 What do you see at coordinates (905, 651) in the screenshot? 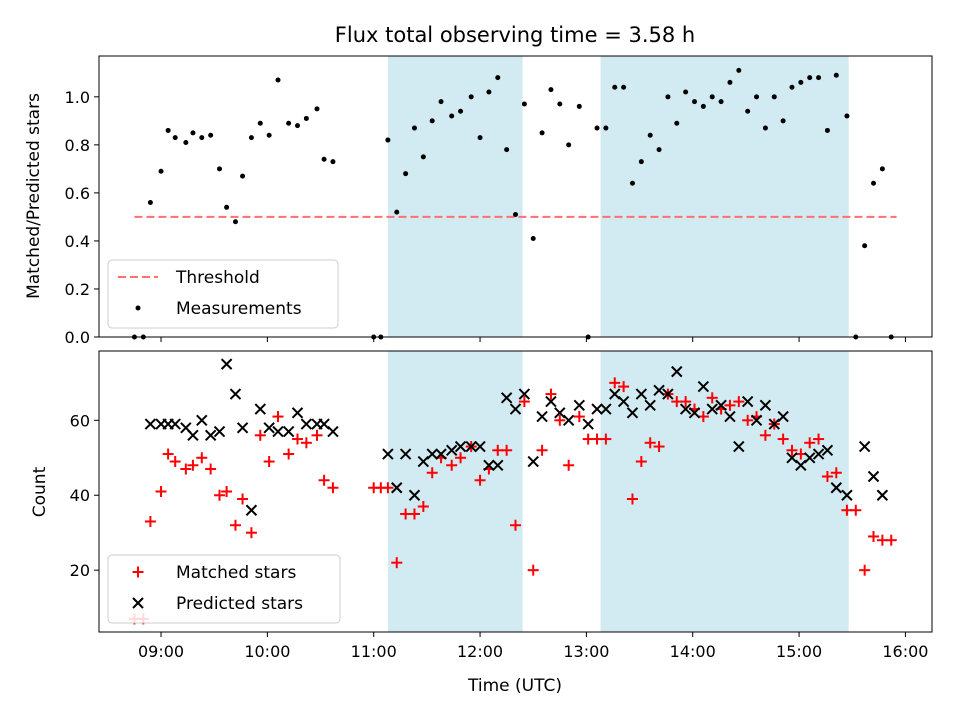
I see `x-tick-label: 16:00` at bounding box center [905, 651].